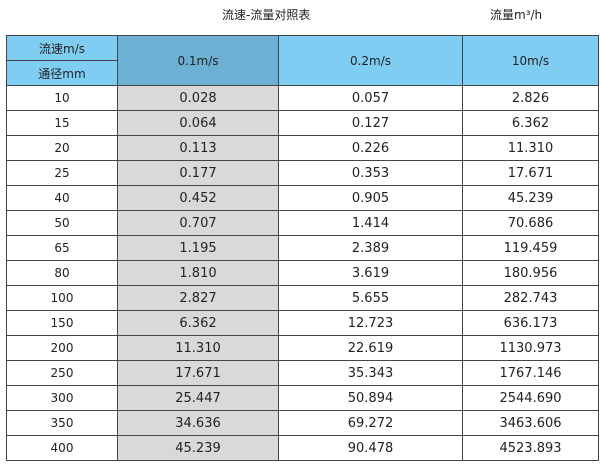 This screenshot has height=466, width=600. Describe the element at coordinates (370, 248) in the screenshot. I see `flow-cell: 2.389` at that location.